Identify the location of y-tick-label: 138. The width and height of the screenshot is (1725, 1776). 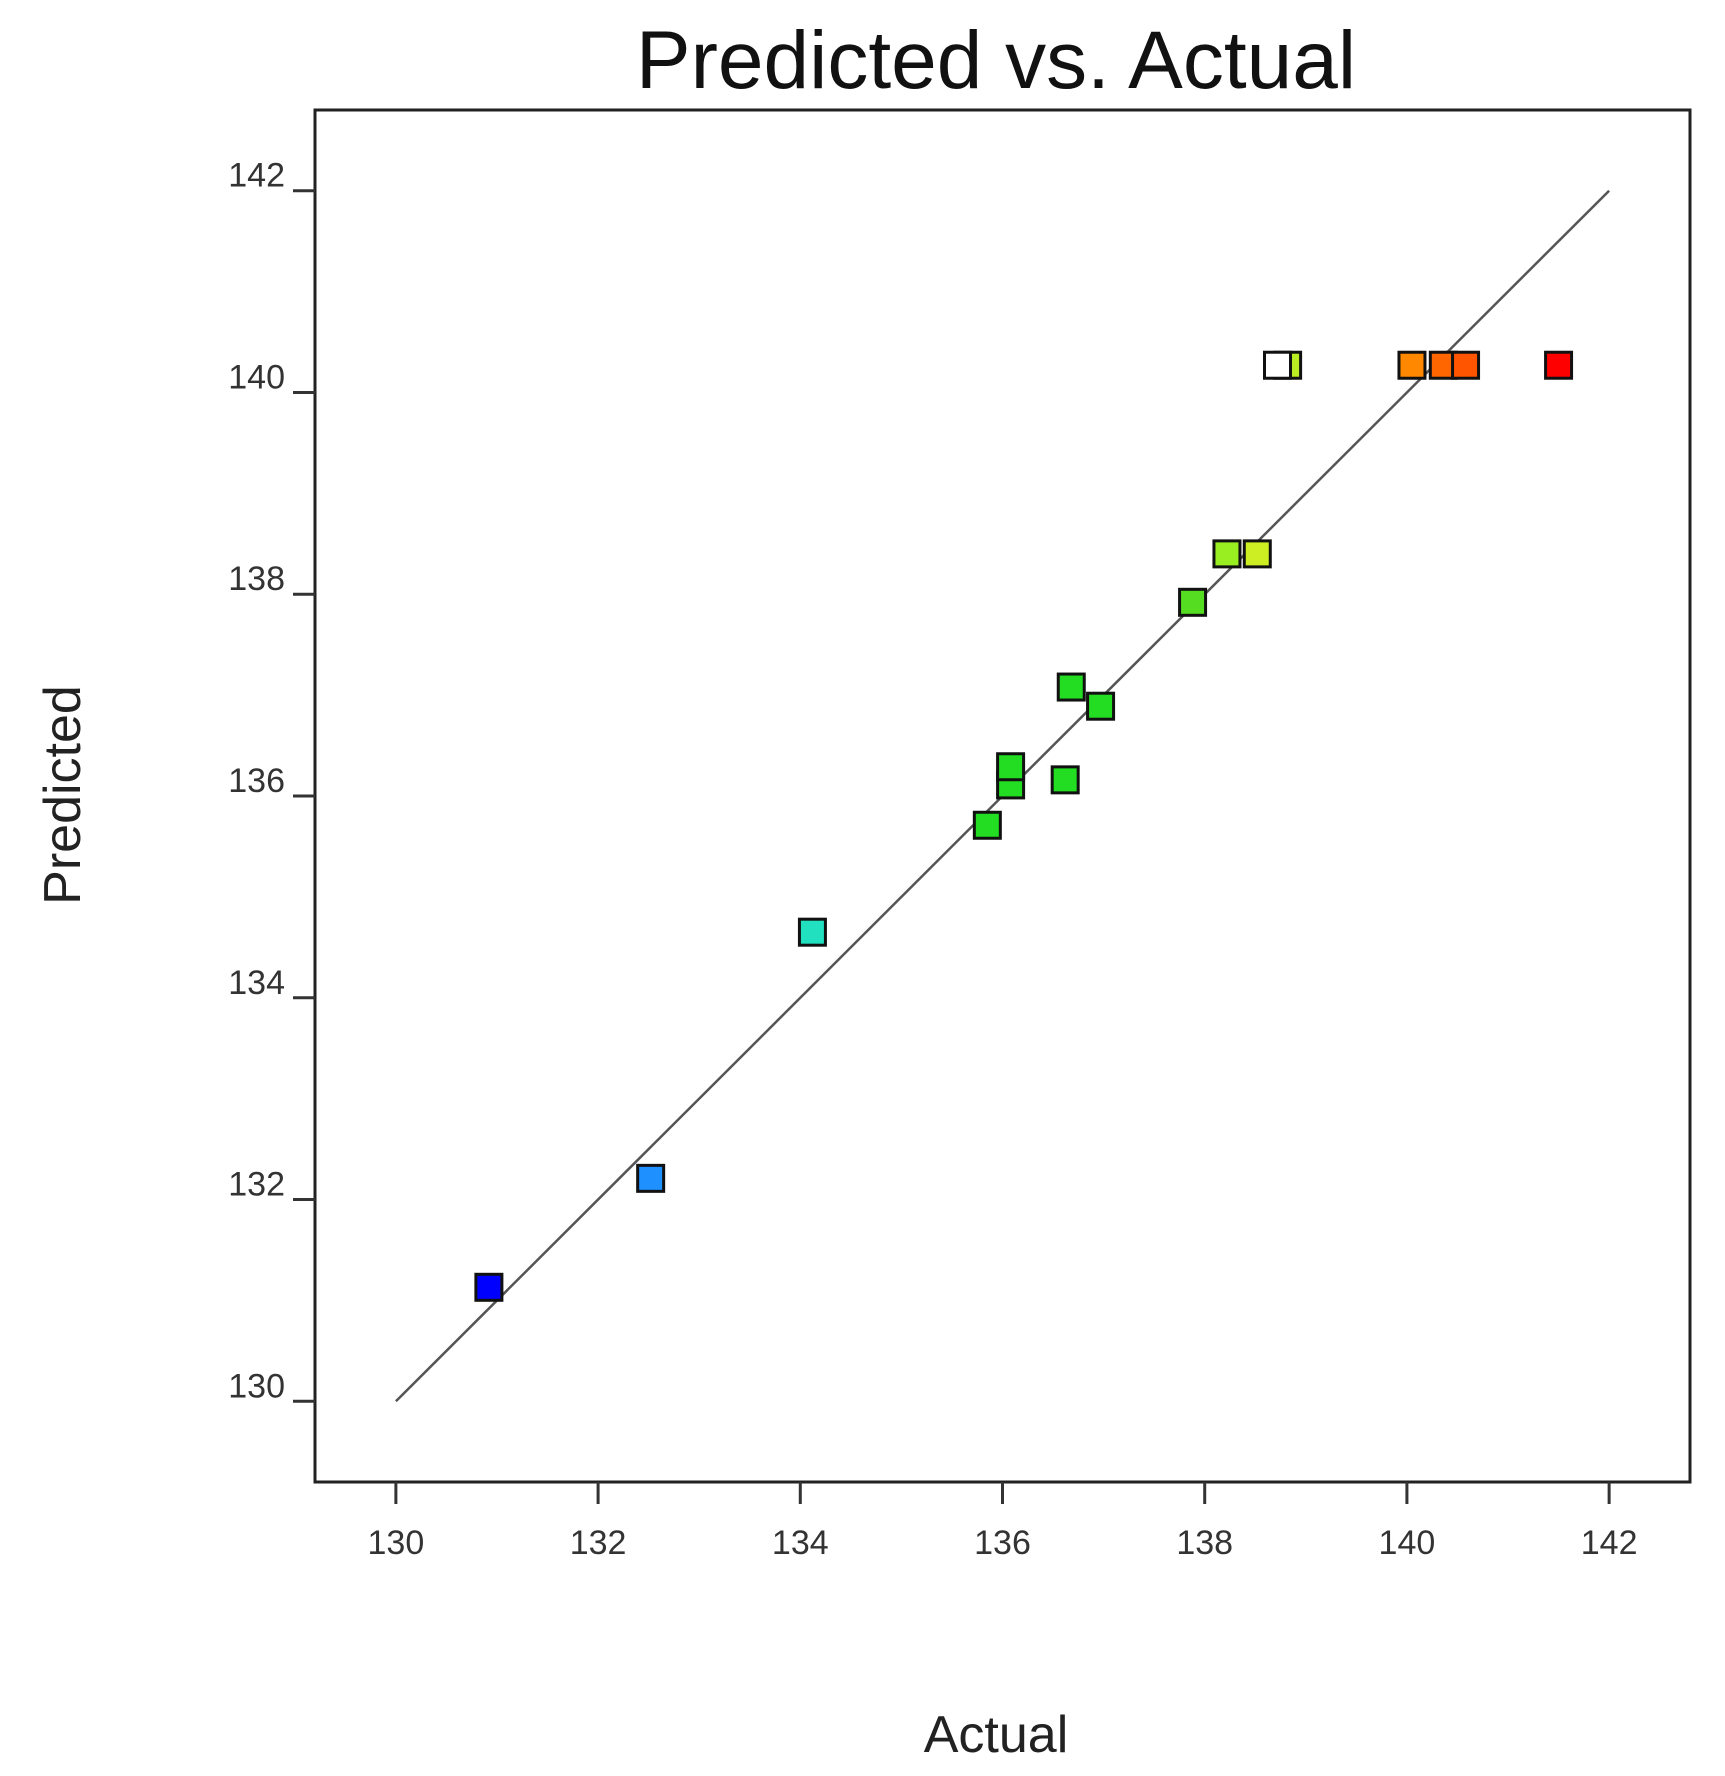
(256, 579).